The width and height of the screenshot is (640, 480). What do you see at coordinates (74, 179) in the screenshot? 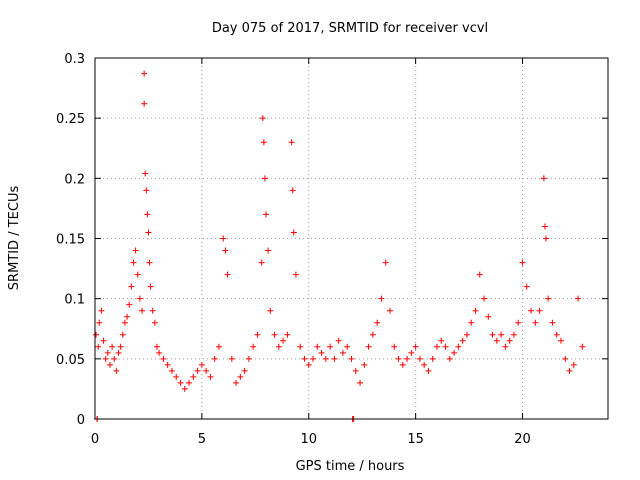
I see `y-tick-label: 0.2` at bounding box center [74, 179].